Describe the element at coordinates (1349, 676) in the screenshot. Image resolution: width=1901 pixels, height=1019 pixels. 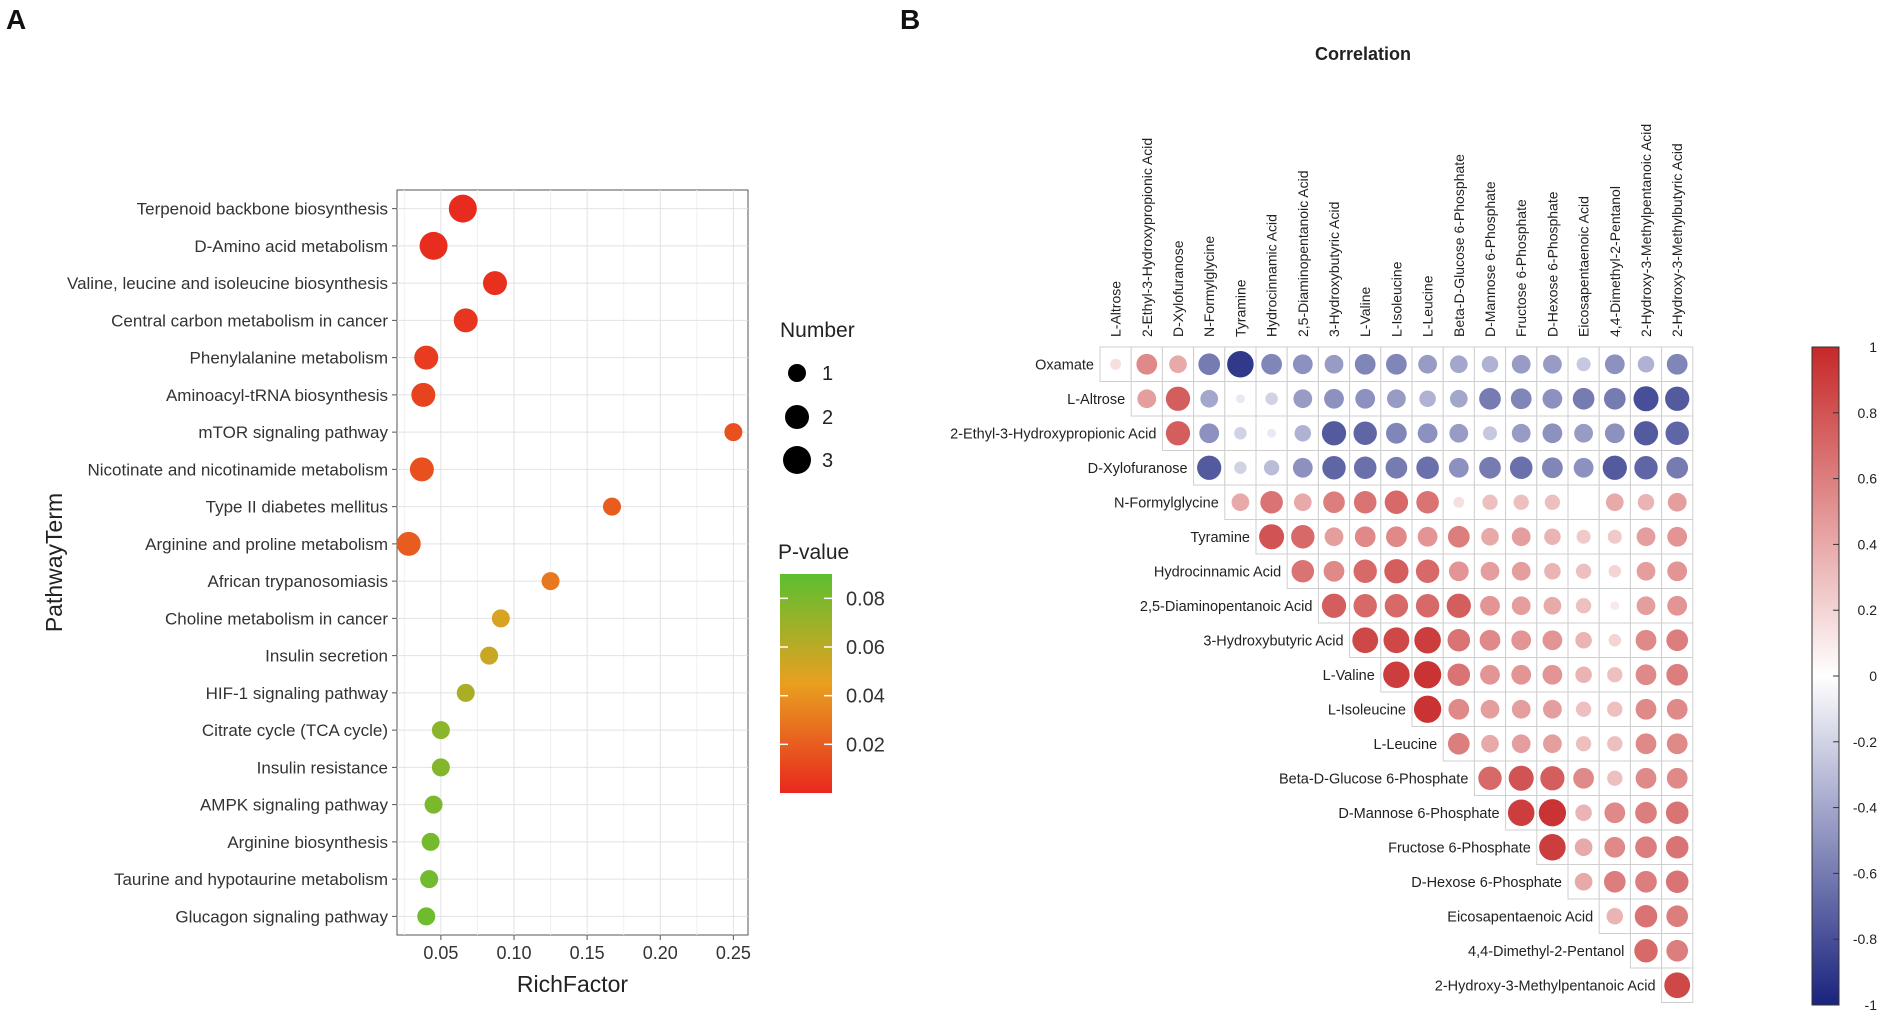
I see `row-label: L-Valine` at that location.